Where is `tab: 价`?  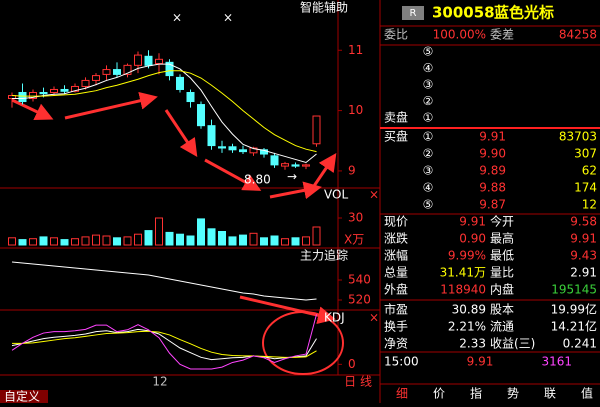
tab: 价 is located at coordinates (439, 394).